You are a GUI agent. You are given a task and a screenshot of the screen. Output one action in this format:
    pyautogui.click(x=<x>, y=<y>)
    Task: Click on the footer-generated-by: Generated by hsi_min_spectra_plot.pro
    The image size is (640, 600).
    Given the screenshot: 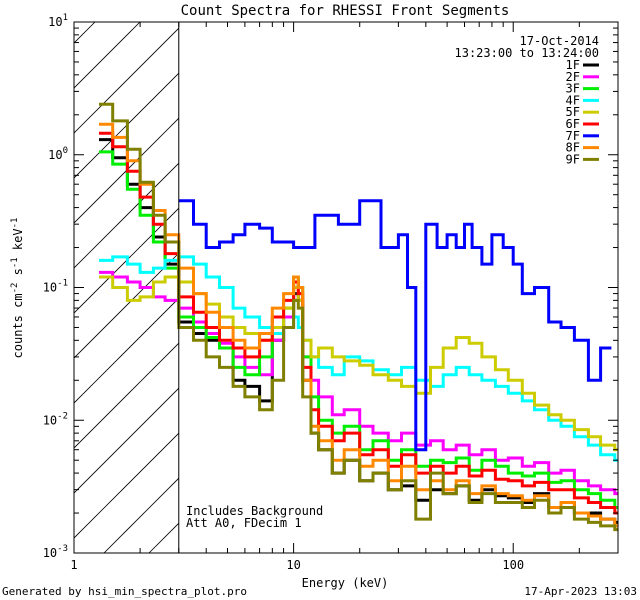 What is the action you would take?
    pyautogui.click(x=124, y=591)
    